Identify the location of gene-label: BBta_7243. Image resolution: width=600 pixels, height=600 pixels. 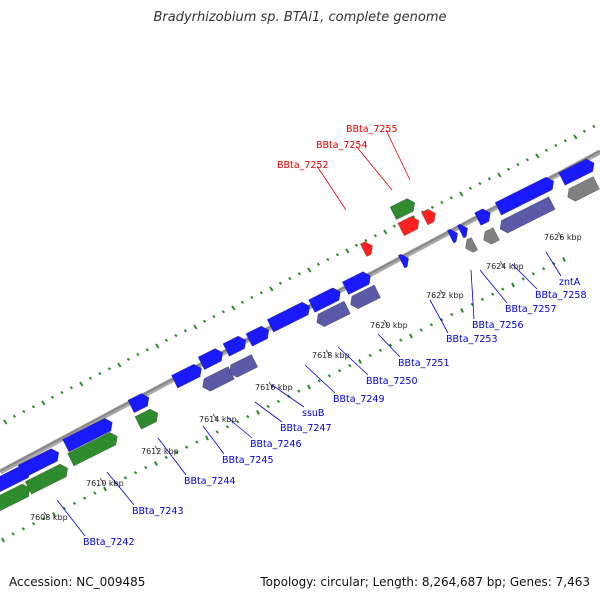
(158, 511).